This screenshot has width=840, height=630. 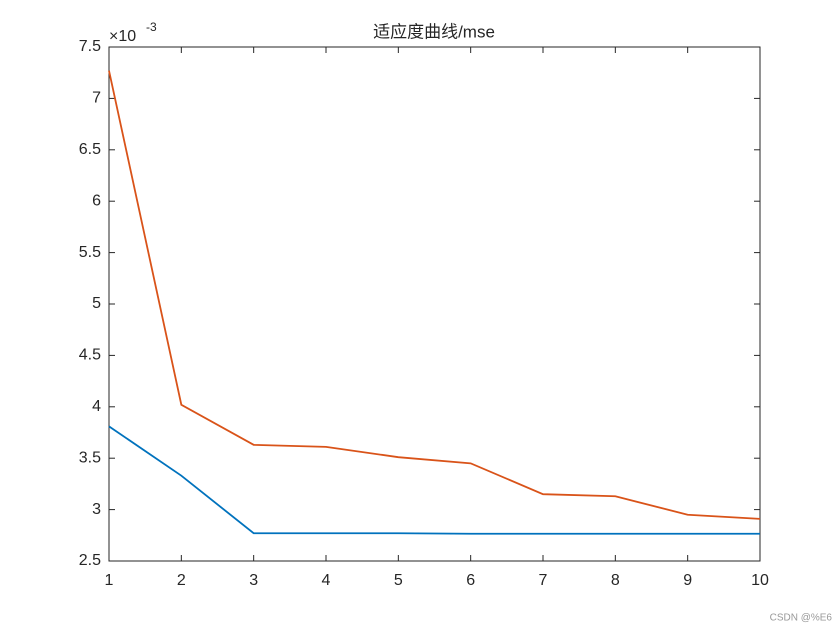 I want to click on series-line, so click(x=434, y=480).